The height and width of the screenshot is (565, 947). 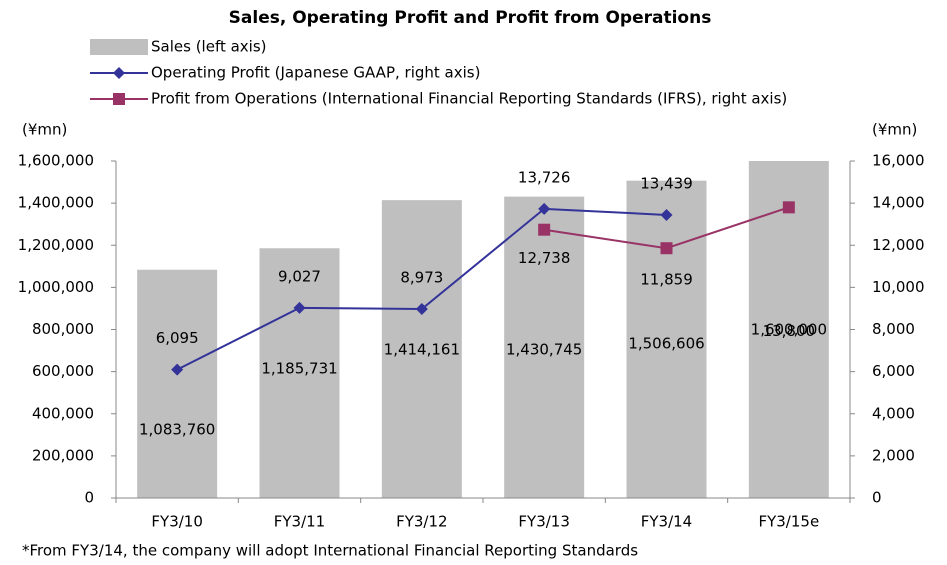 I want to click on legend-swatch, so click(x=119, y=47).